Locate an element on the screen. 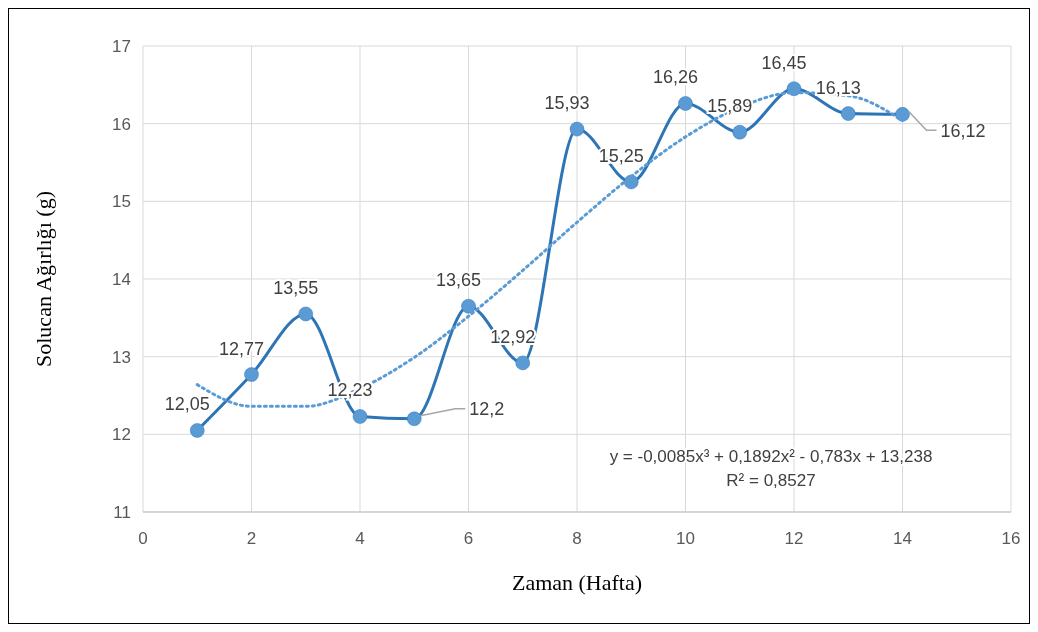 The height and width of the screenshot is (632, 1038). data-label: 13,65 is located at coordinates (458, 280).